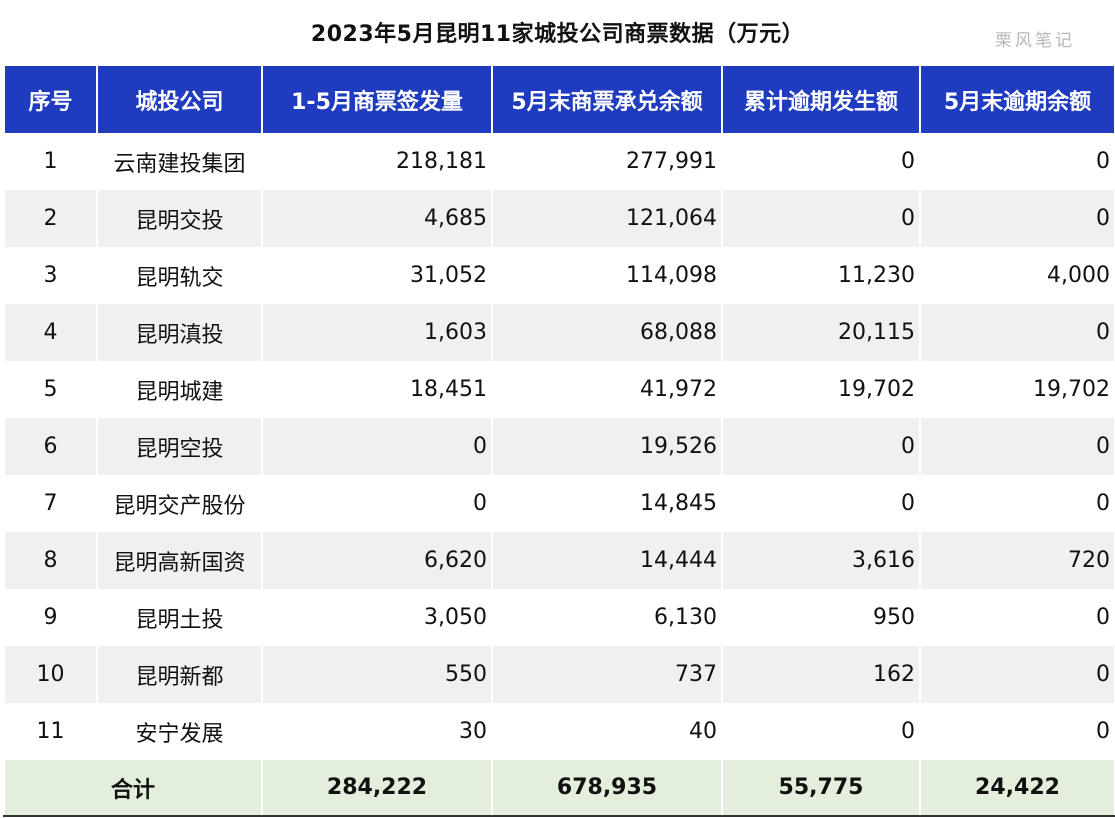 The image size is (1115, 818). Describe the element at coordinates (377, 99) in the screenshot. I see `header-issued: 1-5月商票签发量` at that location.